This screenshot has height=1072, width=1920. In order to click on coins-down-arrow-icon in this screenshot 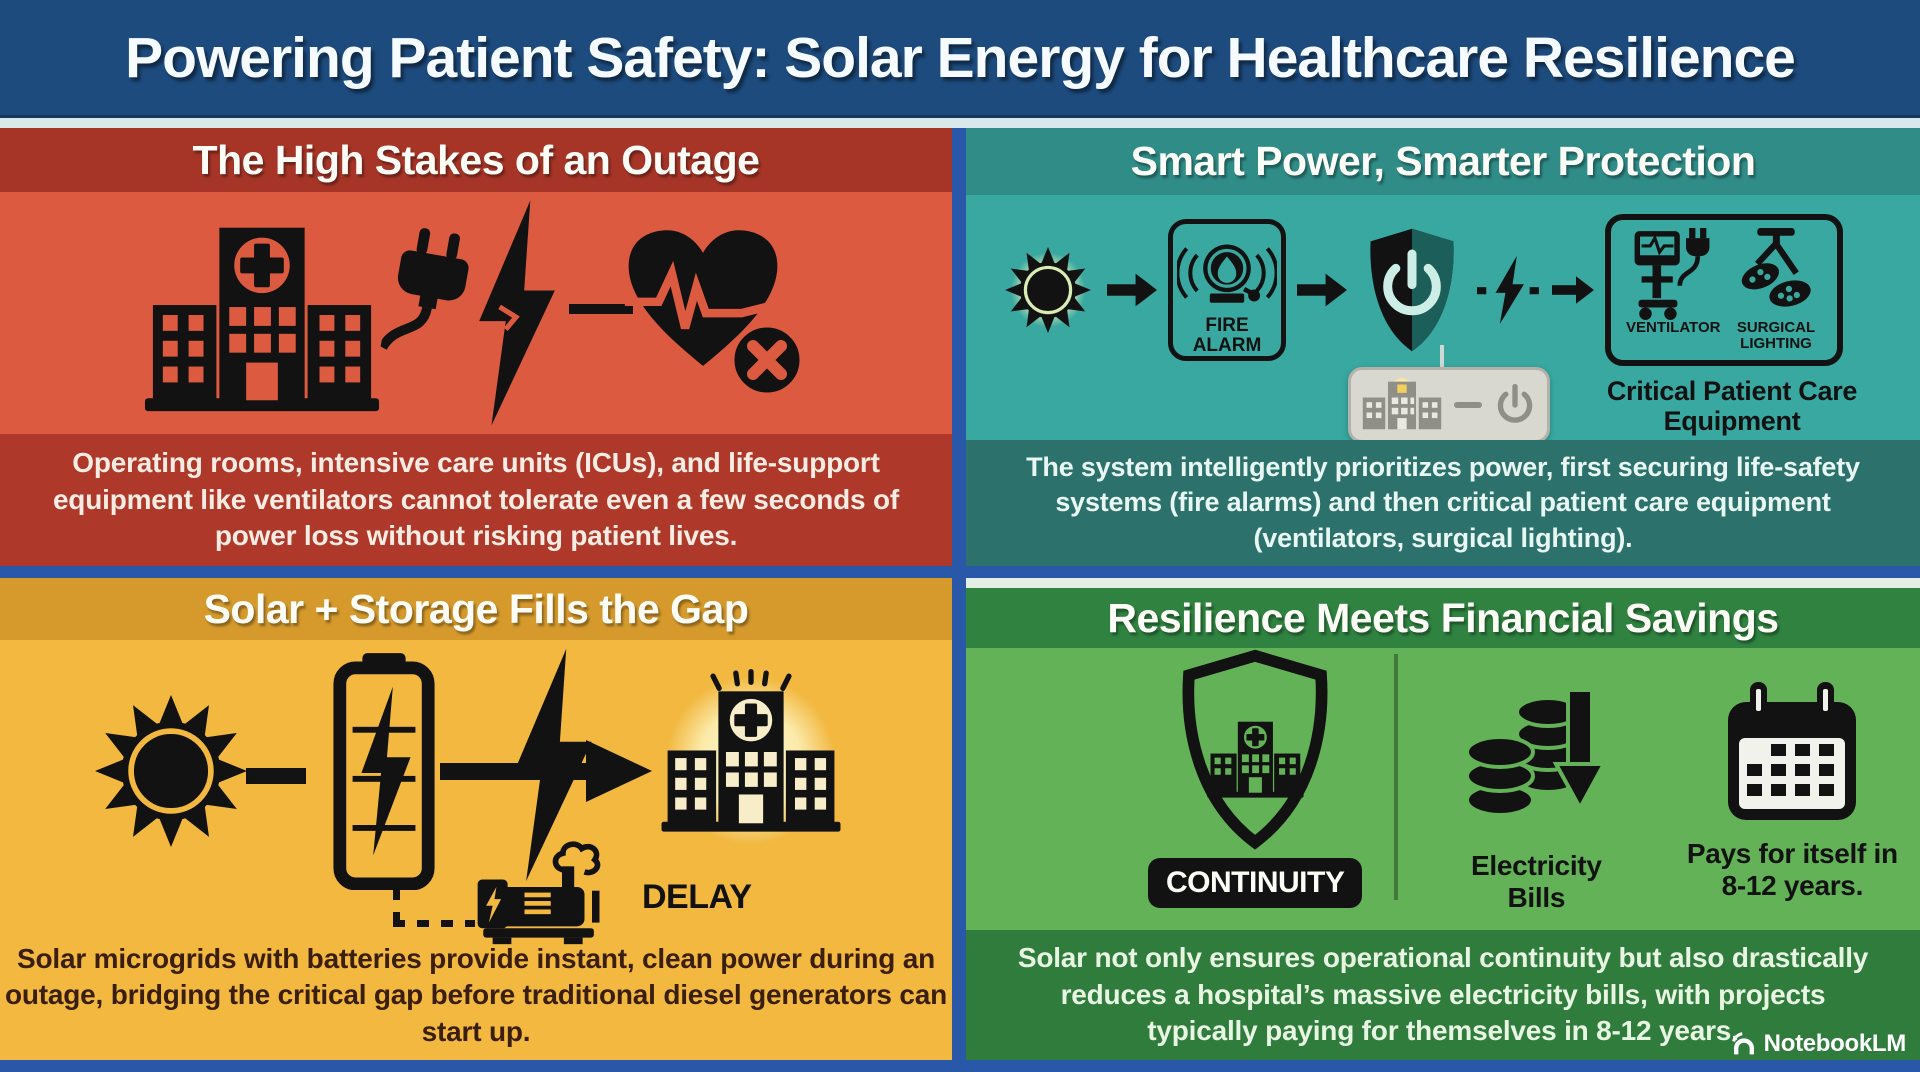, I will do `click(1536, 752)`.